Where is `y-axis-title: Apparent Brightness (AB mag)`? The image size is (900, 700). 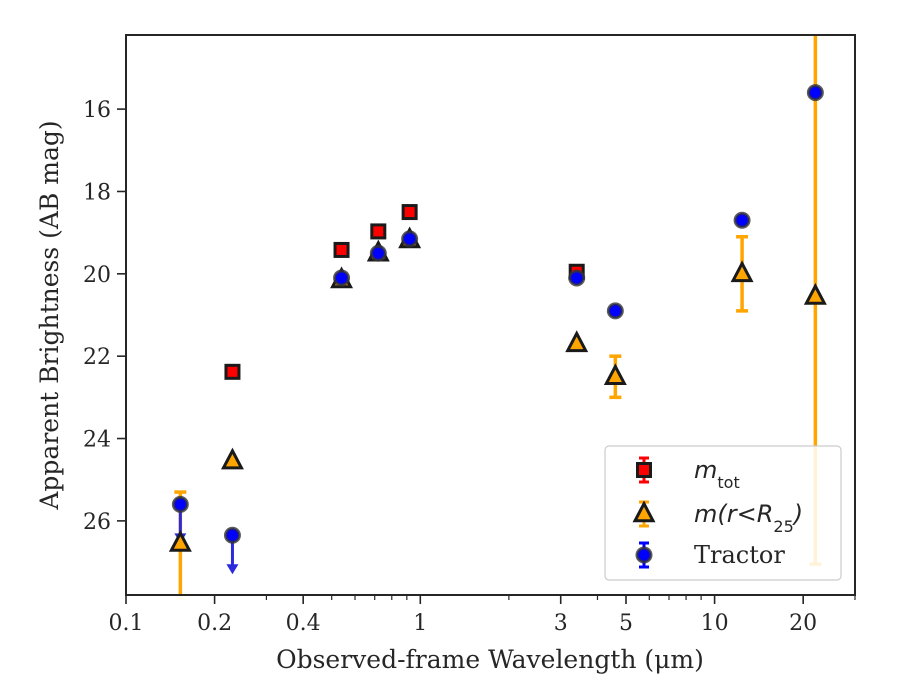
y-axis-title: Apparent Brightness (AB mag) is located at coordinates (49, 315).